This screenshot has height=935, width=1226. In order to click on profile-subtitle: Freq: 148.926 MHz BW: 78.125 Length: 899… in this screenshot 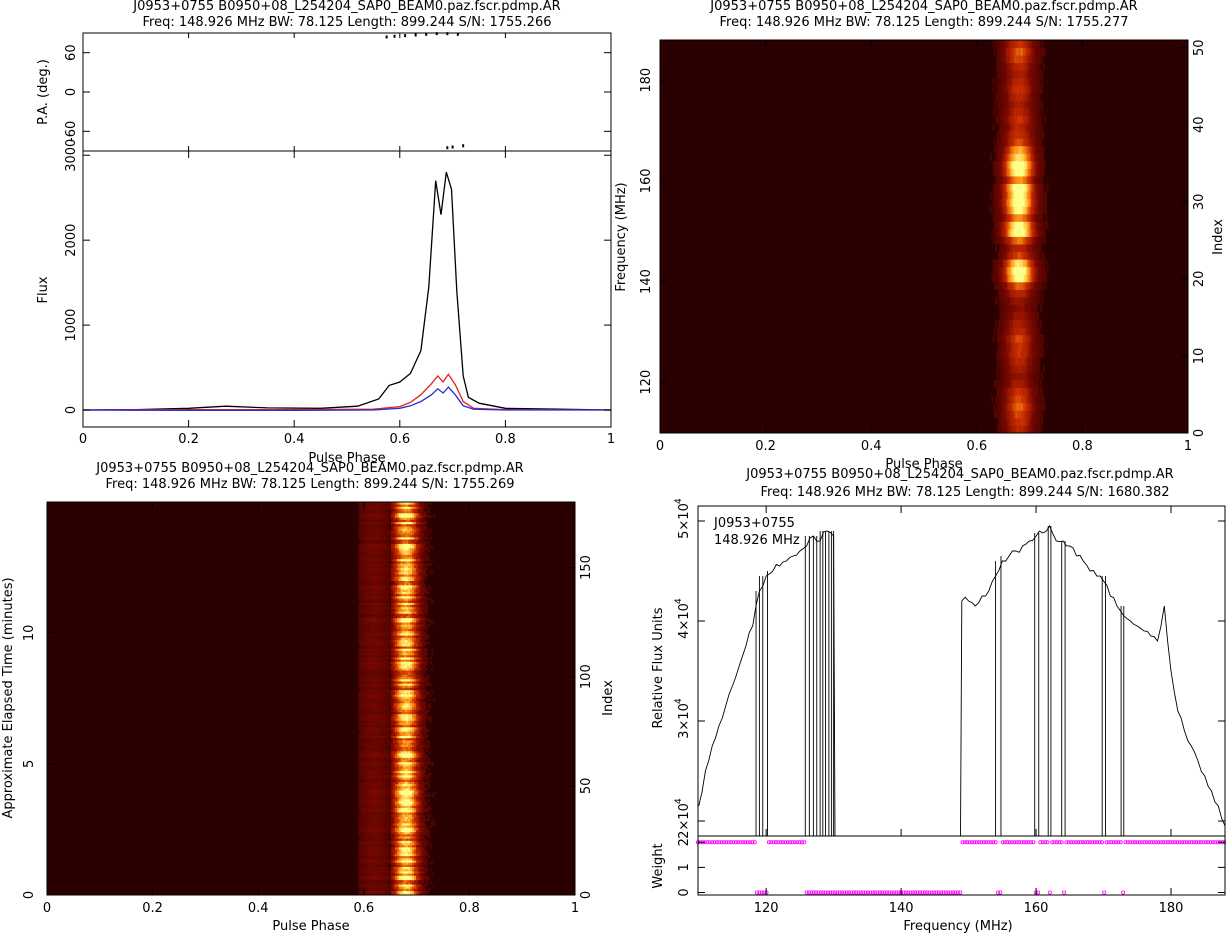, I will do `click(346, 22)`.